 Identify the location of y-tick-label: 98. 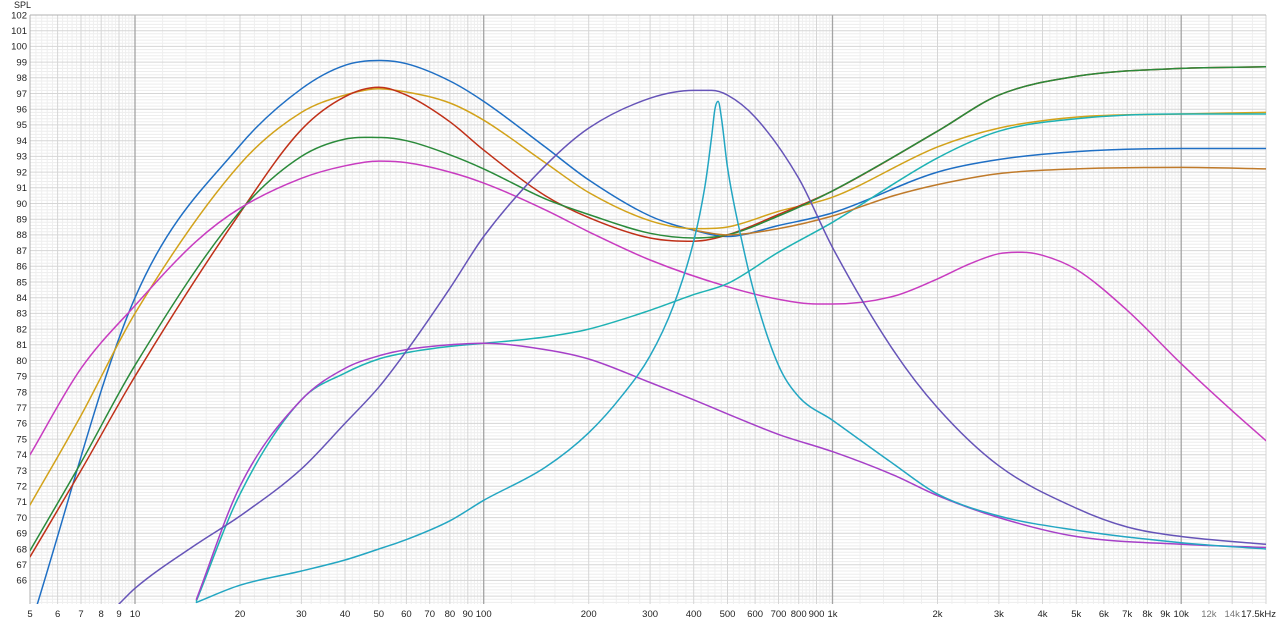
(21, 78).